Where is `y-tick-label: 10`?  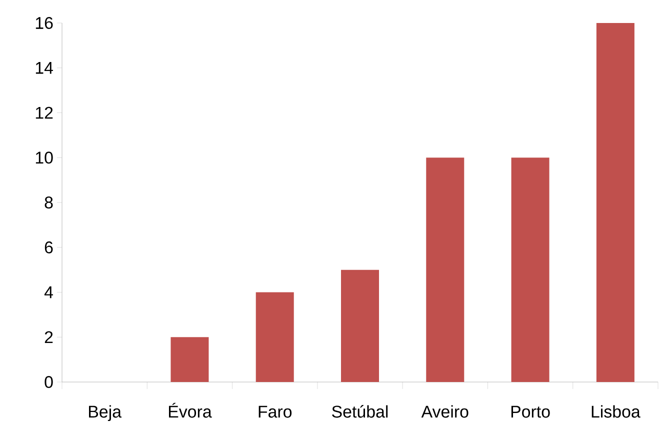 y-tick-label: 10 is located at coordinates (44, 158).